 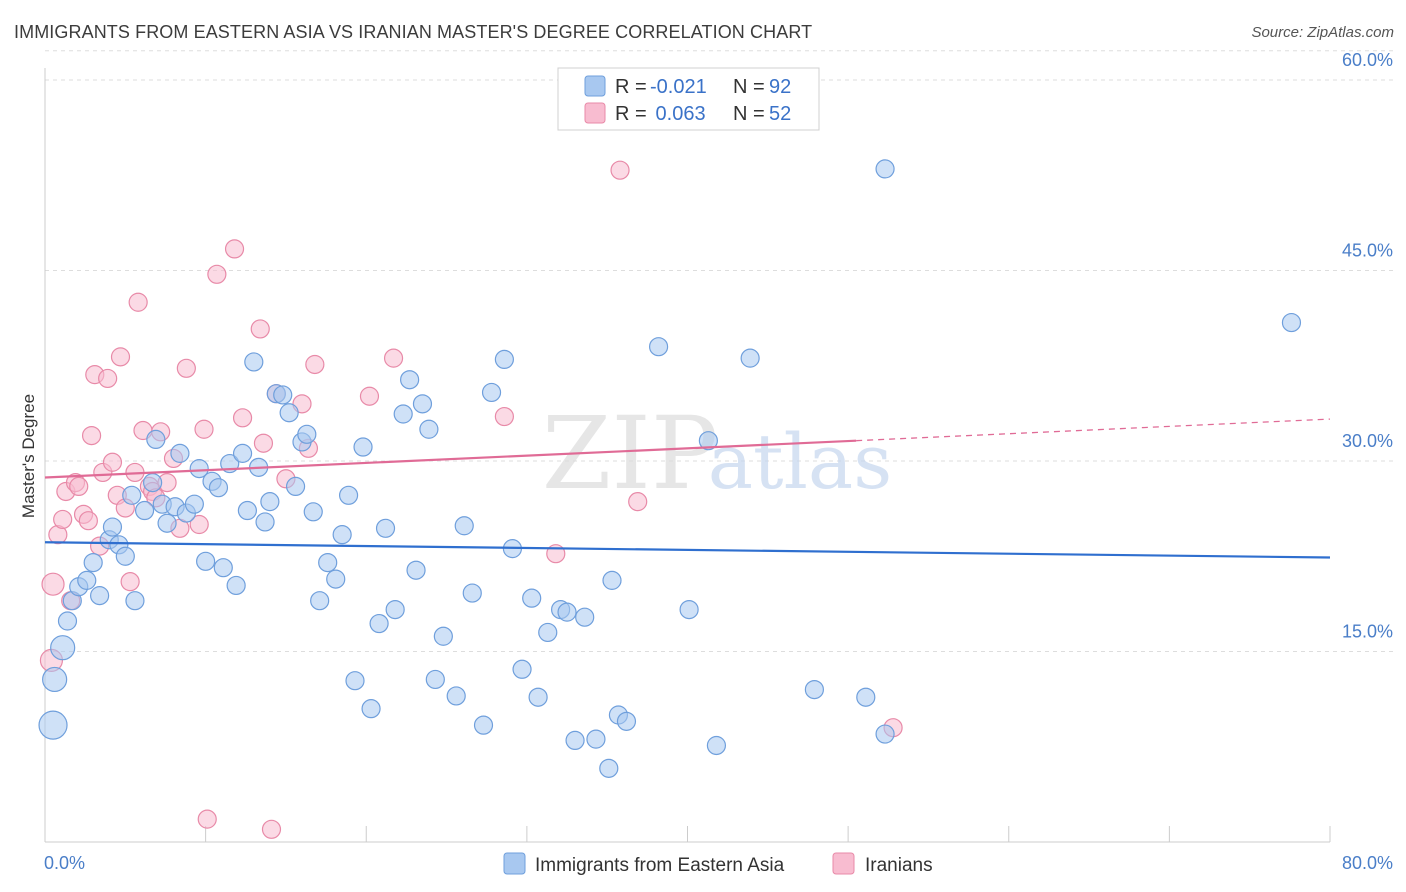 What do you see at coordinates (687, 550) in the screenshot?
I see `trendline-blue` at bounding box center [687, 550].